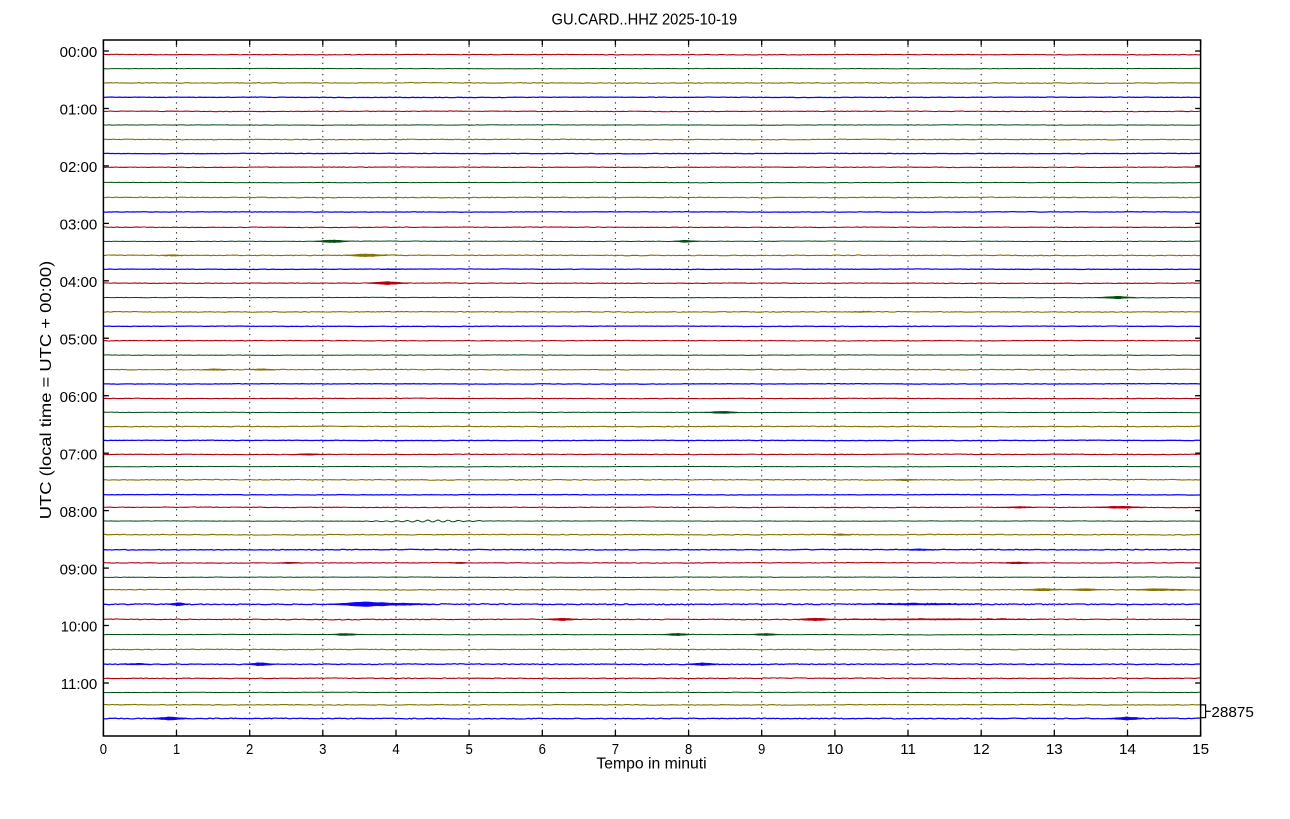 Image resolution: width=1290 pixels, height=819 pixels. Describe the element at coordinates (79, 397) in the screenshot. I see `svg-text: 06:00` at that location.